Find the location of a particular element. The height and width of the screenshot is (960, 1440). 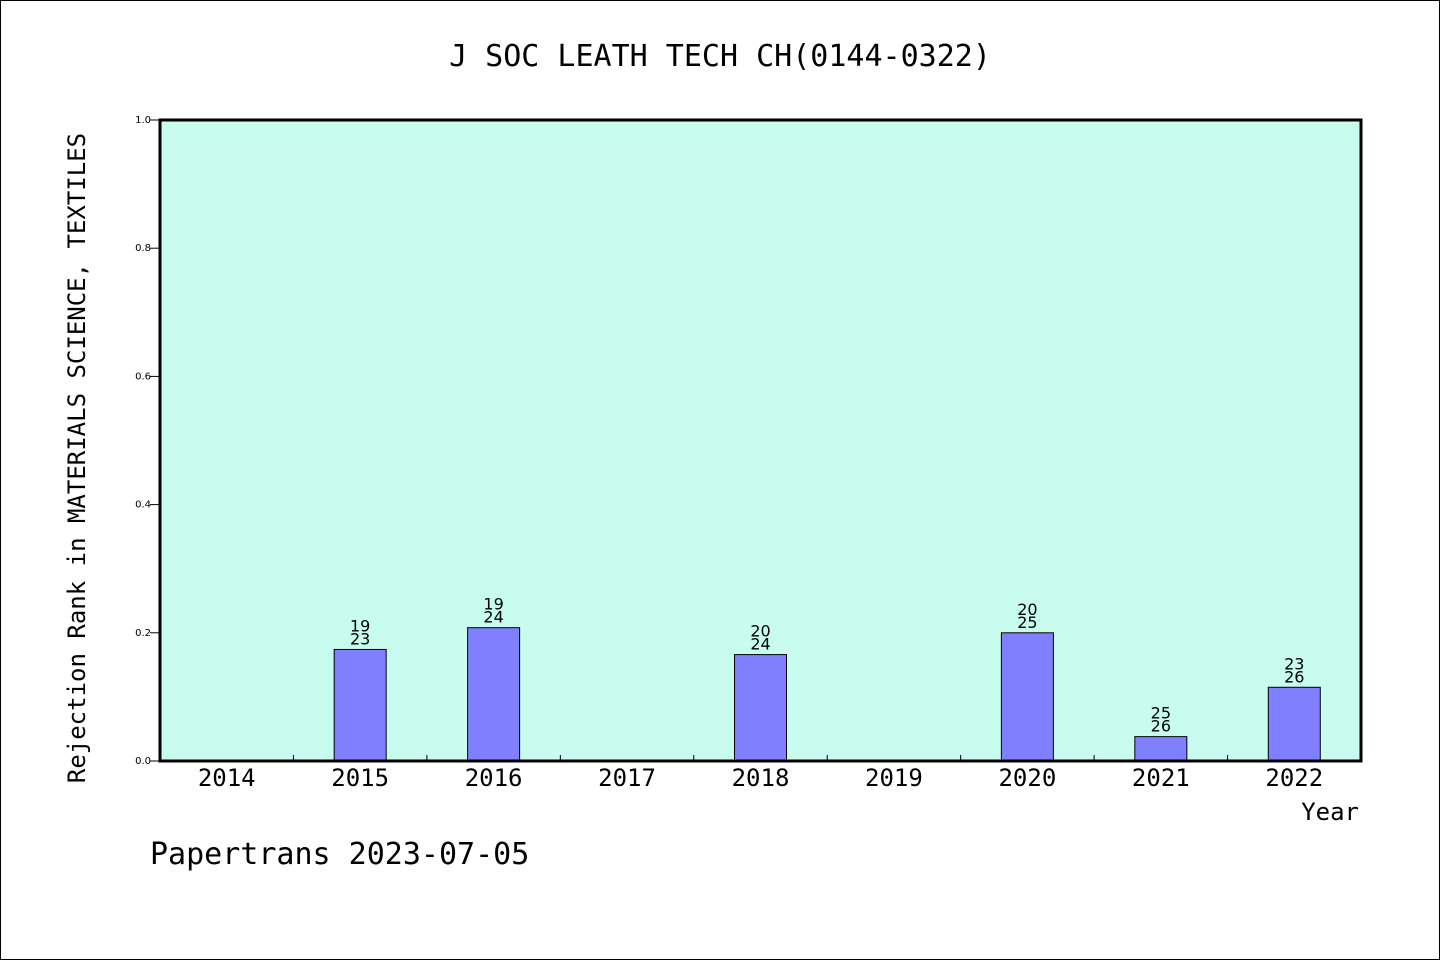

x-tick-label: 2021 is located at coordinates (1161, 778).